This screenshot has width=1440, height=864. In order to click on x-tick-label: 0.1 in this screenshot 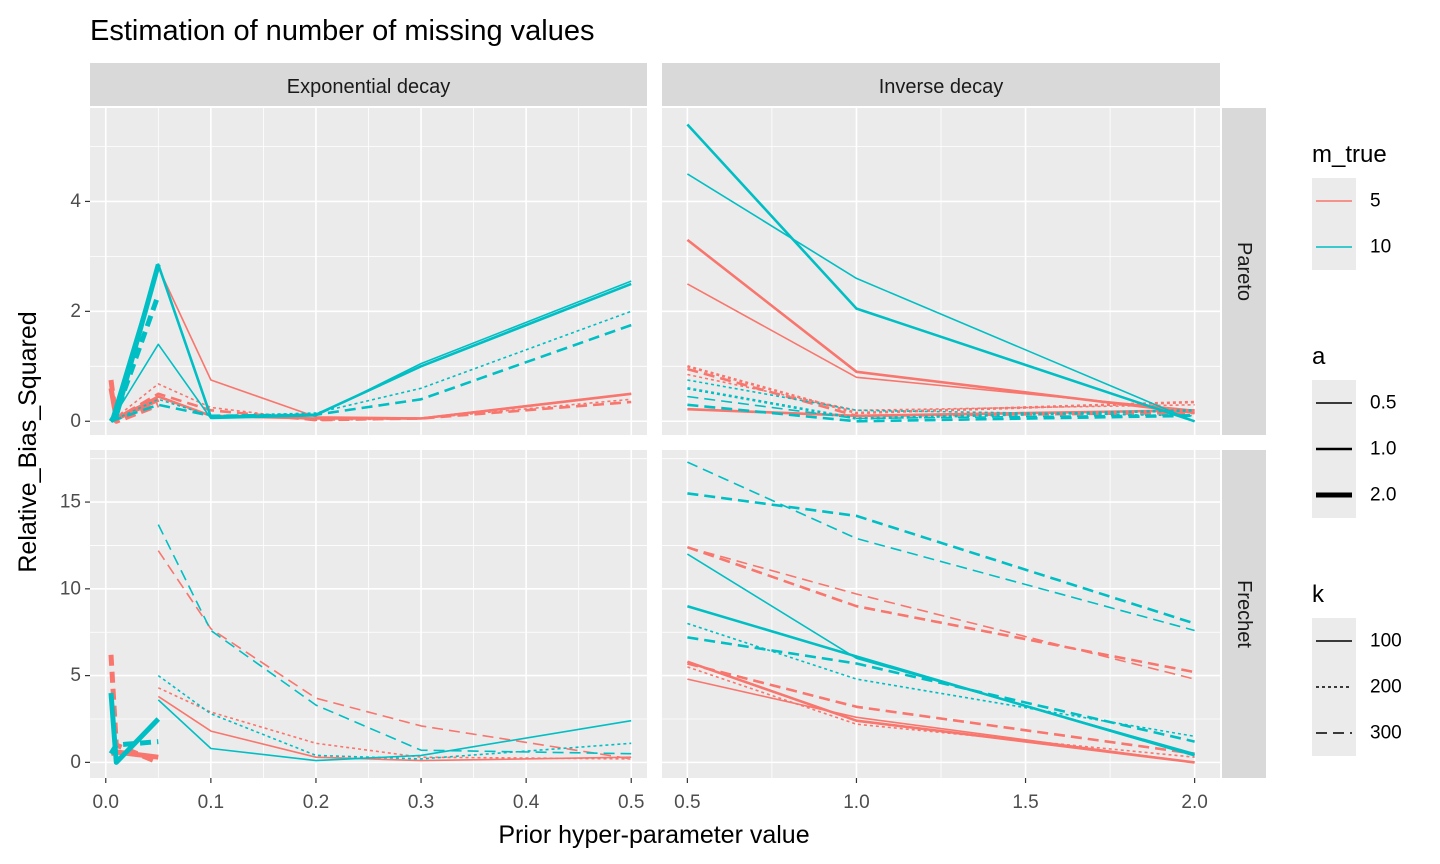, I will do `click(211, 802)`.